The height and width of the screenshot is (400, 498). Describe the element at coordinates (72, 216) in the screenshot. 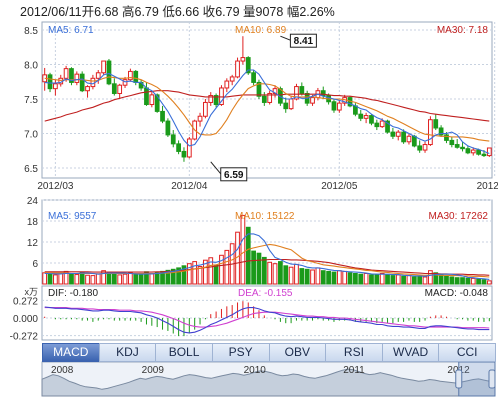

I see `volume-legend-ma5: MA5: 9557` at that location.